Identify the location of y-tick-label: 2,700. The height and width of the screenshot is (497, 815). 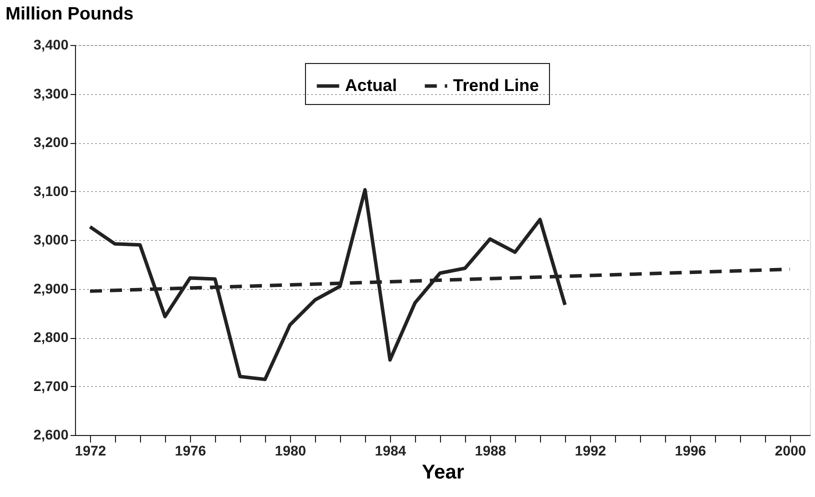
(51, 386).